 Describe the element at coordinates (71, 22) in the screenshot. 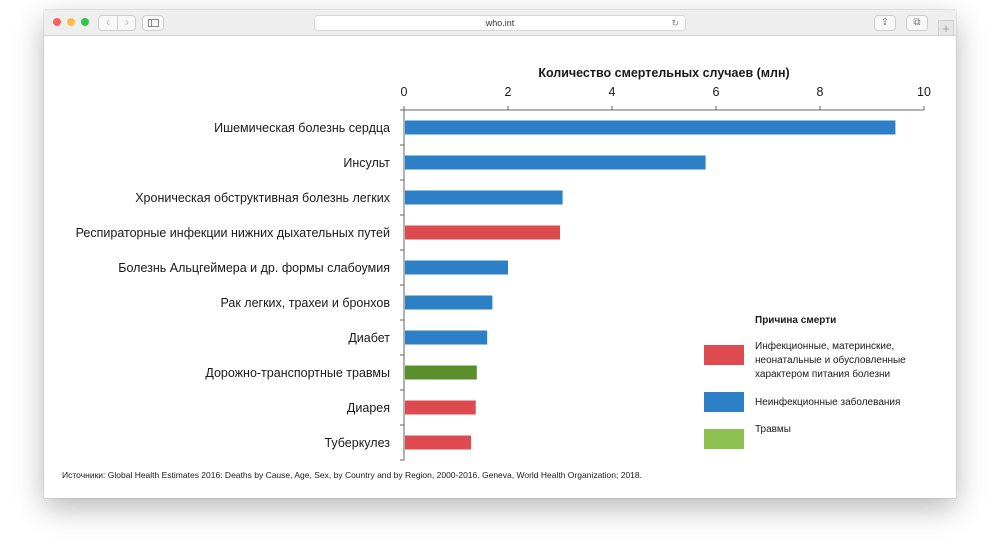

I see `minimize-window-button` at that location.